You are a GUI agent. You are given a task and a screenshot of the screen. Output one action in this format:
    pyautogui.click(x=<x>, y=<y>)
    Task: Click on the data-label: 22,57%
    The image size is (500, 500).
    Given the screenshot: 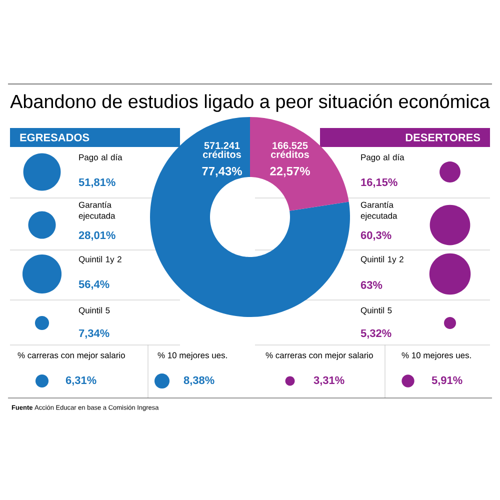 What is the action you would take?
    pyautogui.click(x=290, y=172)
    